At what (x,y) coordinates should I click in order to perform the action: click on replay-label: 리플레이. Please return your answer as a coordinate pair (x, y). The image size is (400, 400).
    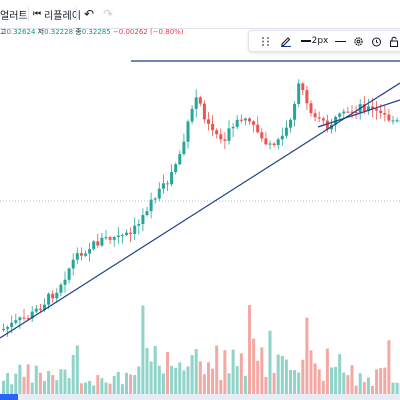
    Looking at the image, I should click on (62, 16).